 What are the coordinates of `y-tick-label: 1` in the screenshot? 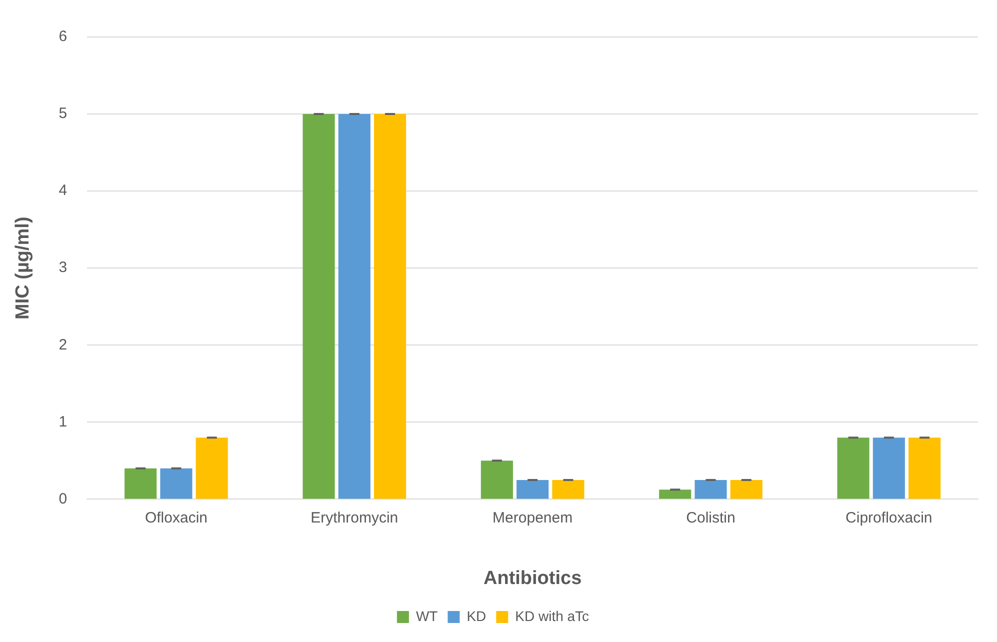 It's located at (63, 421).